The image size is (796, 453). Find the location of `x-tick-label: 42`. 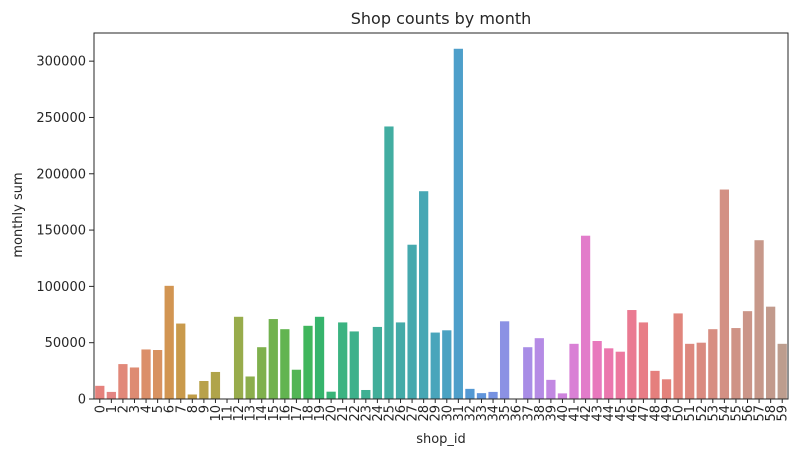

x-tick-label: 42 is located at coordinates (586, 413).